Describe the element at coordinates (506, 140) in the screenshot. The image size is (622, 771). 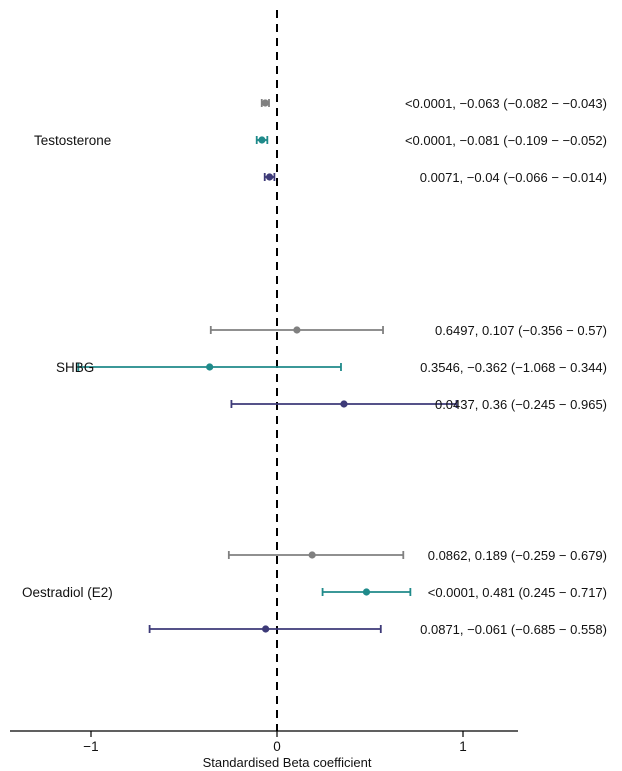
I see `estimate-annotation: <0.0001, −0.081 (−0.109 − −0.052)` at that location.